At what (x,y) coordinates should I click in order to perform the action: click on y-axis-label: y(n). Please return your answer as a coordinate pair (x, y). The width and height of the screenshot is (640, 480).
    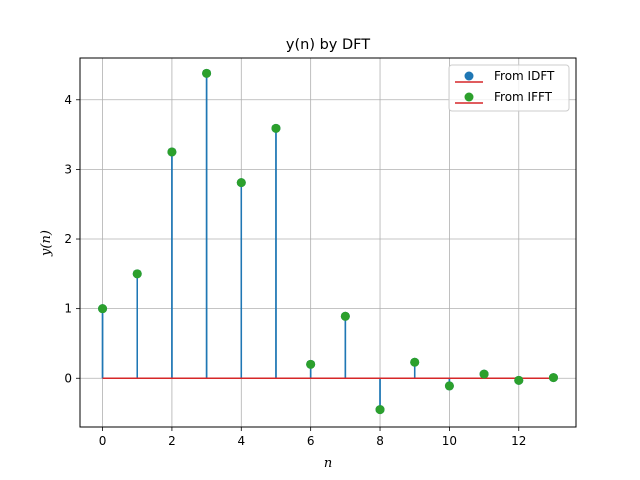
    Looking at the image, I should click on (46, 243).